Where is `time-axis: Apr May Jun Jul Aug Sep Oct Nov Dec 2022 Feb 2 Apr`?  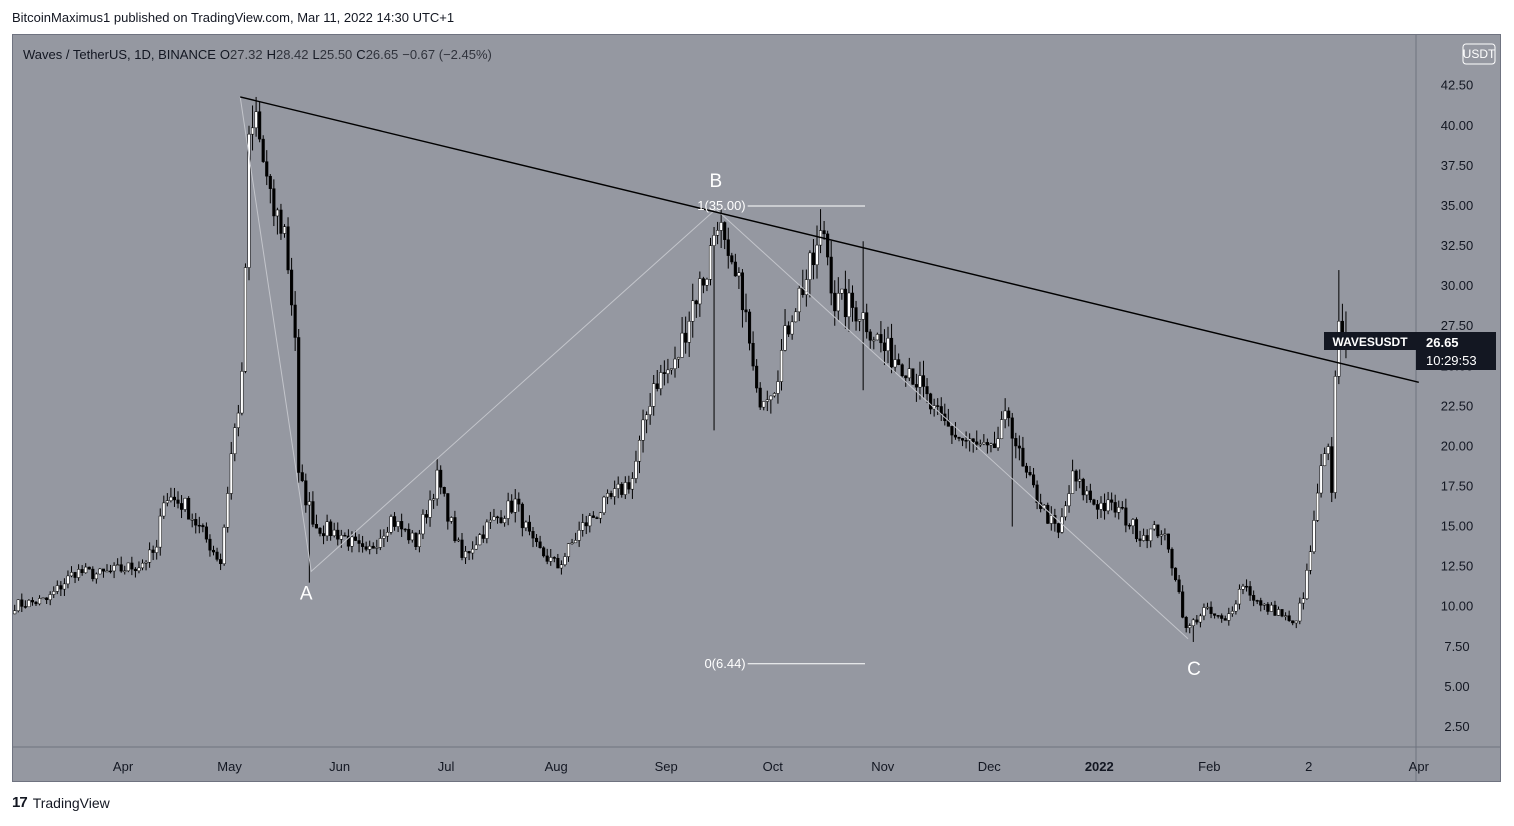
time-axis: Apr May Jun Jul Aug Sep Oct Nov Dec 2022 Feb 2 Apr is located at coordinates (771, 766).